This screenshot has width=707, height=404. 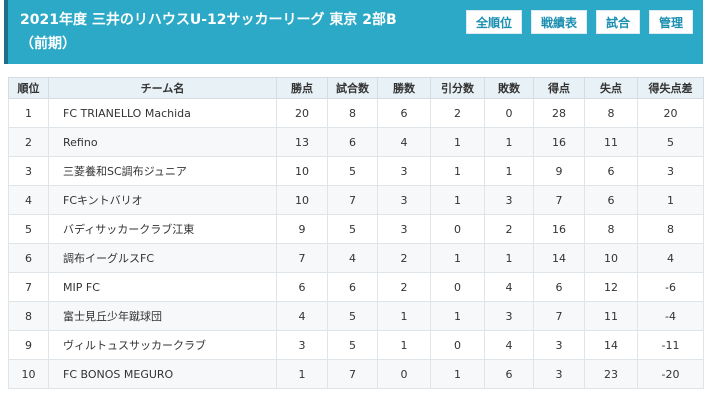 What do you see at coordinates (670, 88) in the screenshot?
I see `column-header-goal-difference: 得失点差` at bounding box center [670, 88].